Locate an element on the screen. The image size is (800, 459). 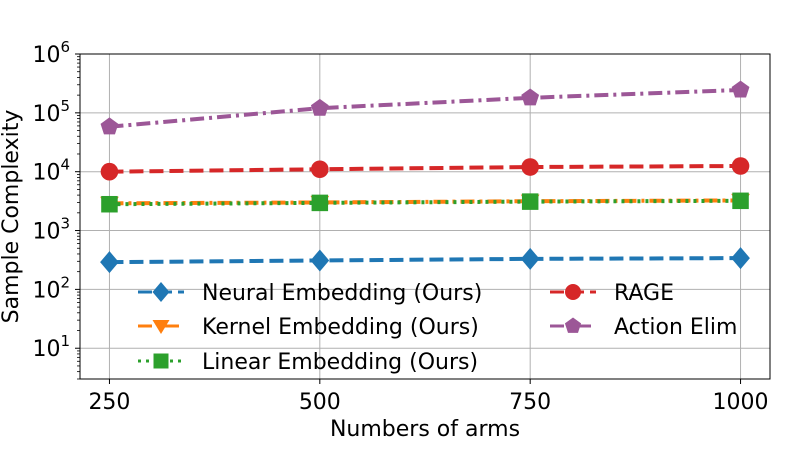
y-tick-label: 10² is located at coordinates (51, 288).